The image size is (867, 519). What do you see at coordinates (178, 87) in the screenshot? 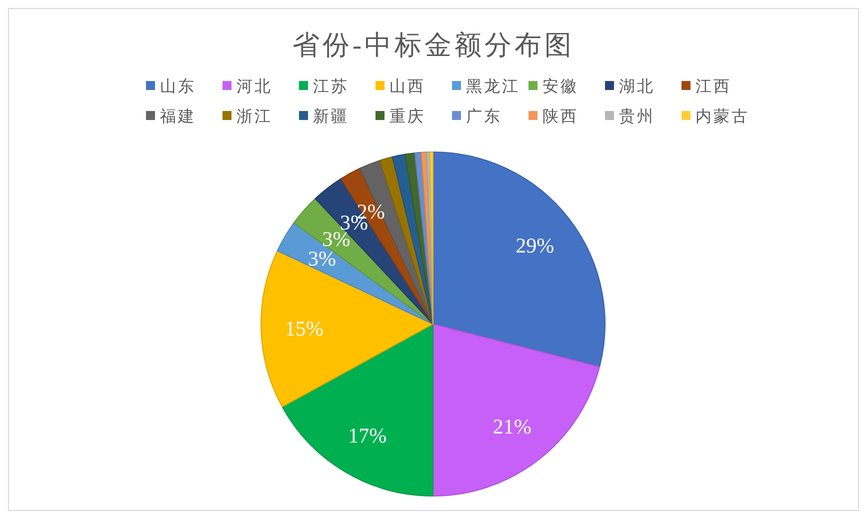
I see `legend-label: 山东` at bounding box center [178, 87].